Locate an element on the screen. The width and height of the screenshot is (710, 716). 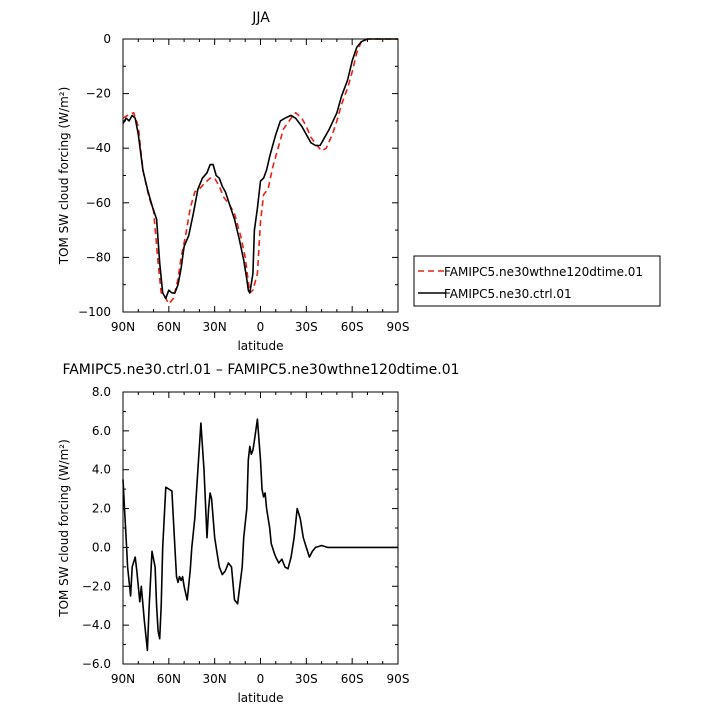
top-chart-title: JJA is located at coordinates (260, 18).